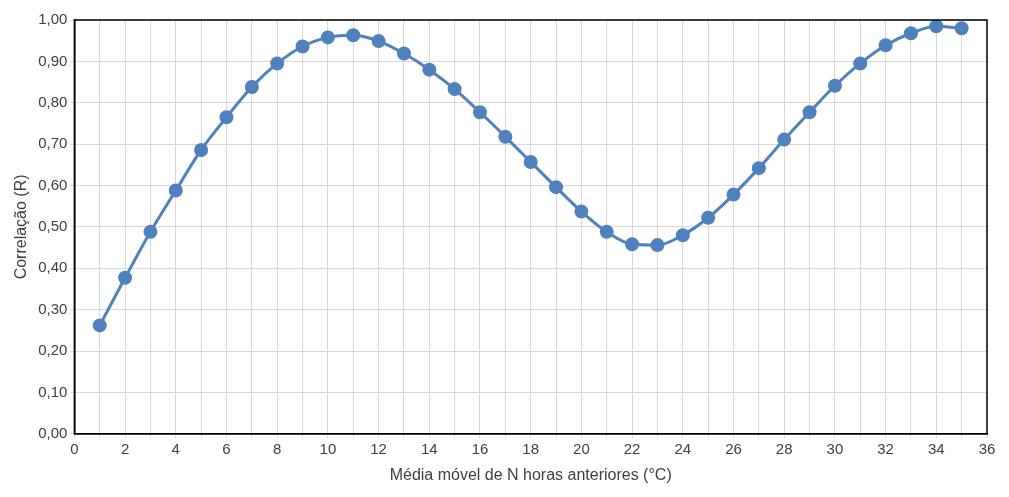  What do you see at coordinates (53, 308) in the screenshot?
I see `y-tick-label: 0,30` at bounding box center [53, 308].